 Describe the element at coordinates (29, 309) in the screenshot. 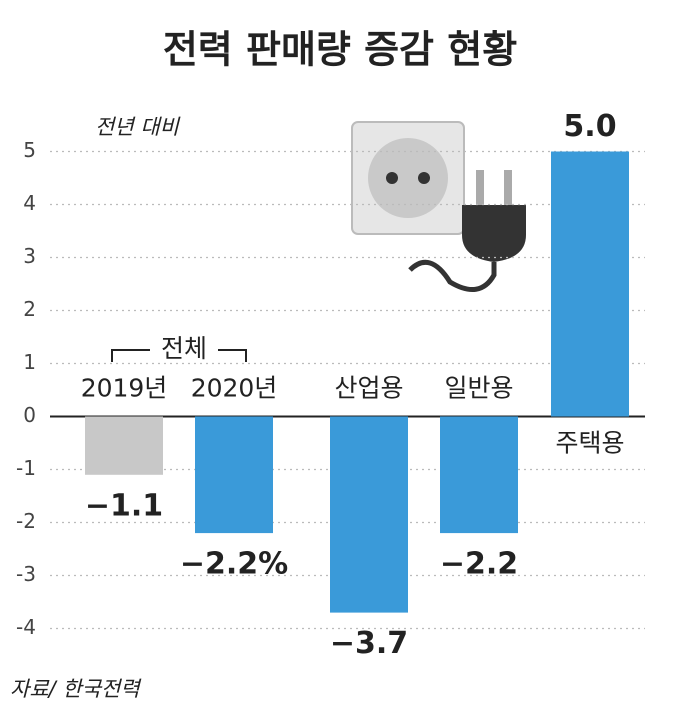

I see `y-tick-label: 2` at that location.